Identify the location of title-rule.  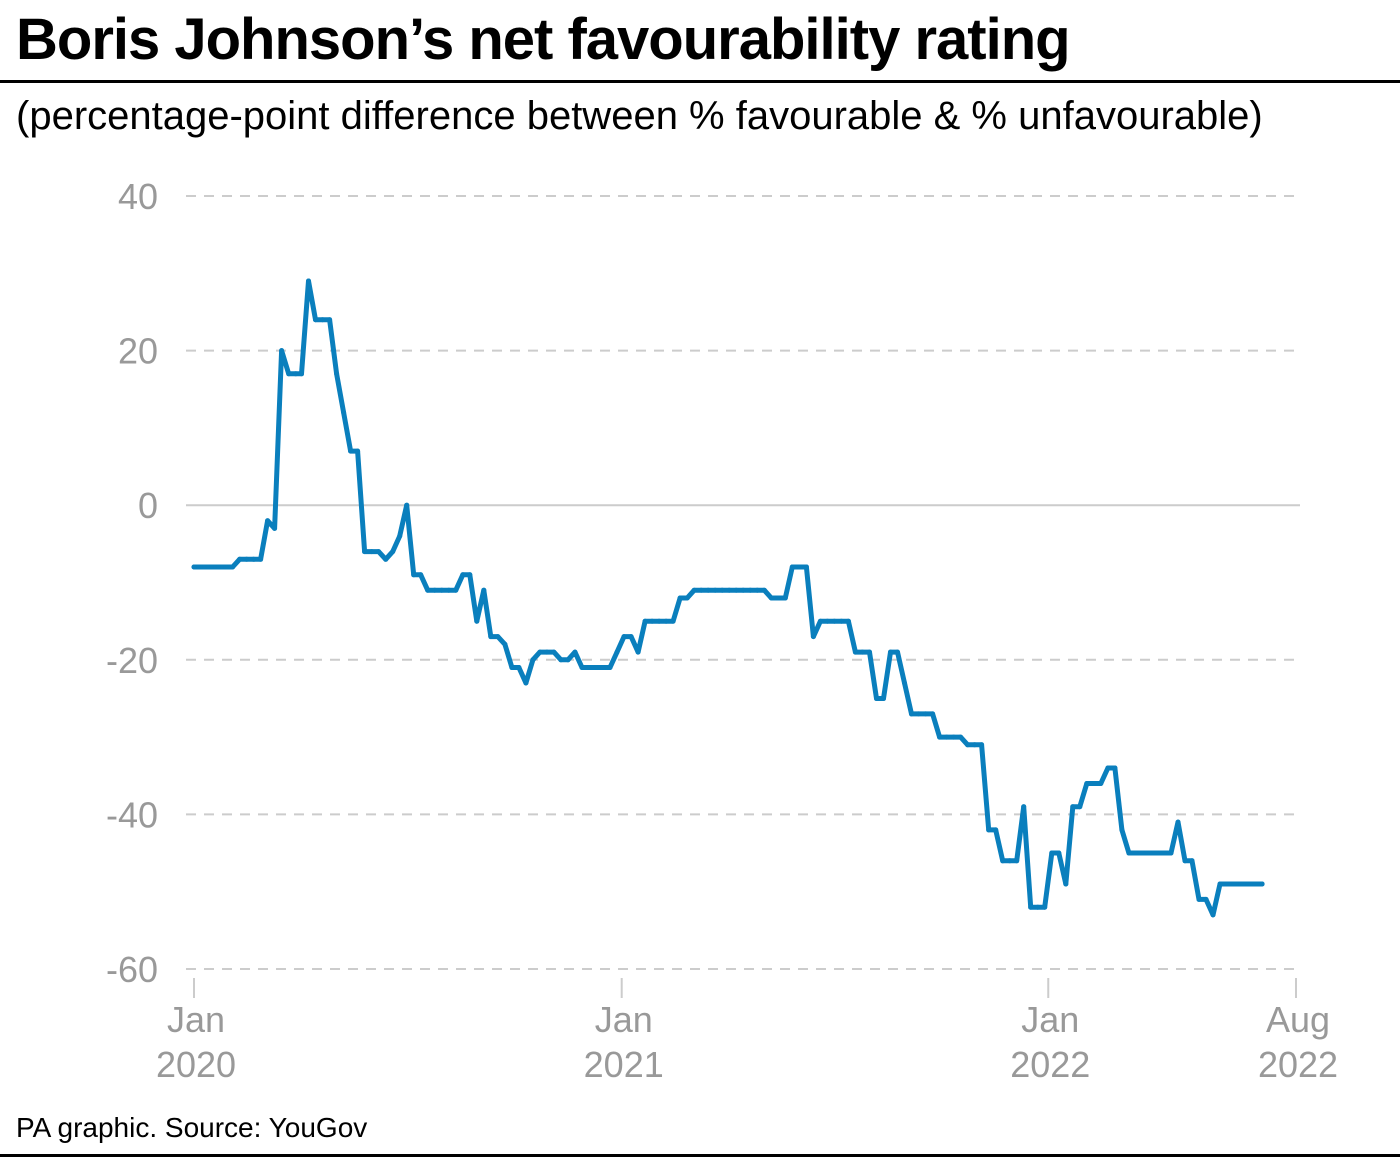
(700, 81).